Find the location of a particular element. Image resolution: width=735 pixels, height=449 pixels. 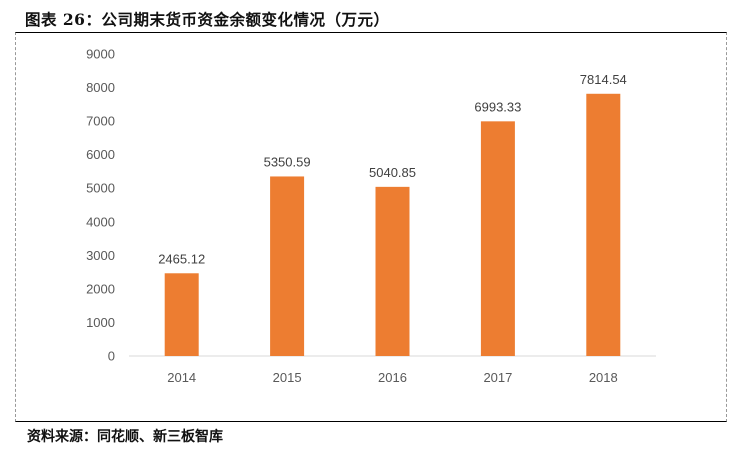

bar-2016 is located at coordinates (392, 271).